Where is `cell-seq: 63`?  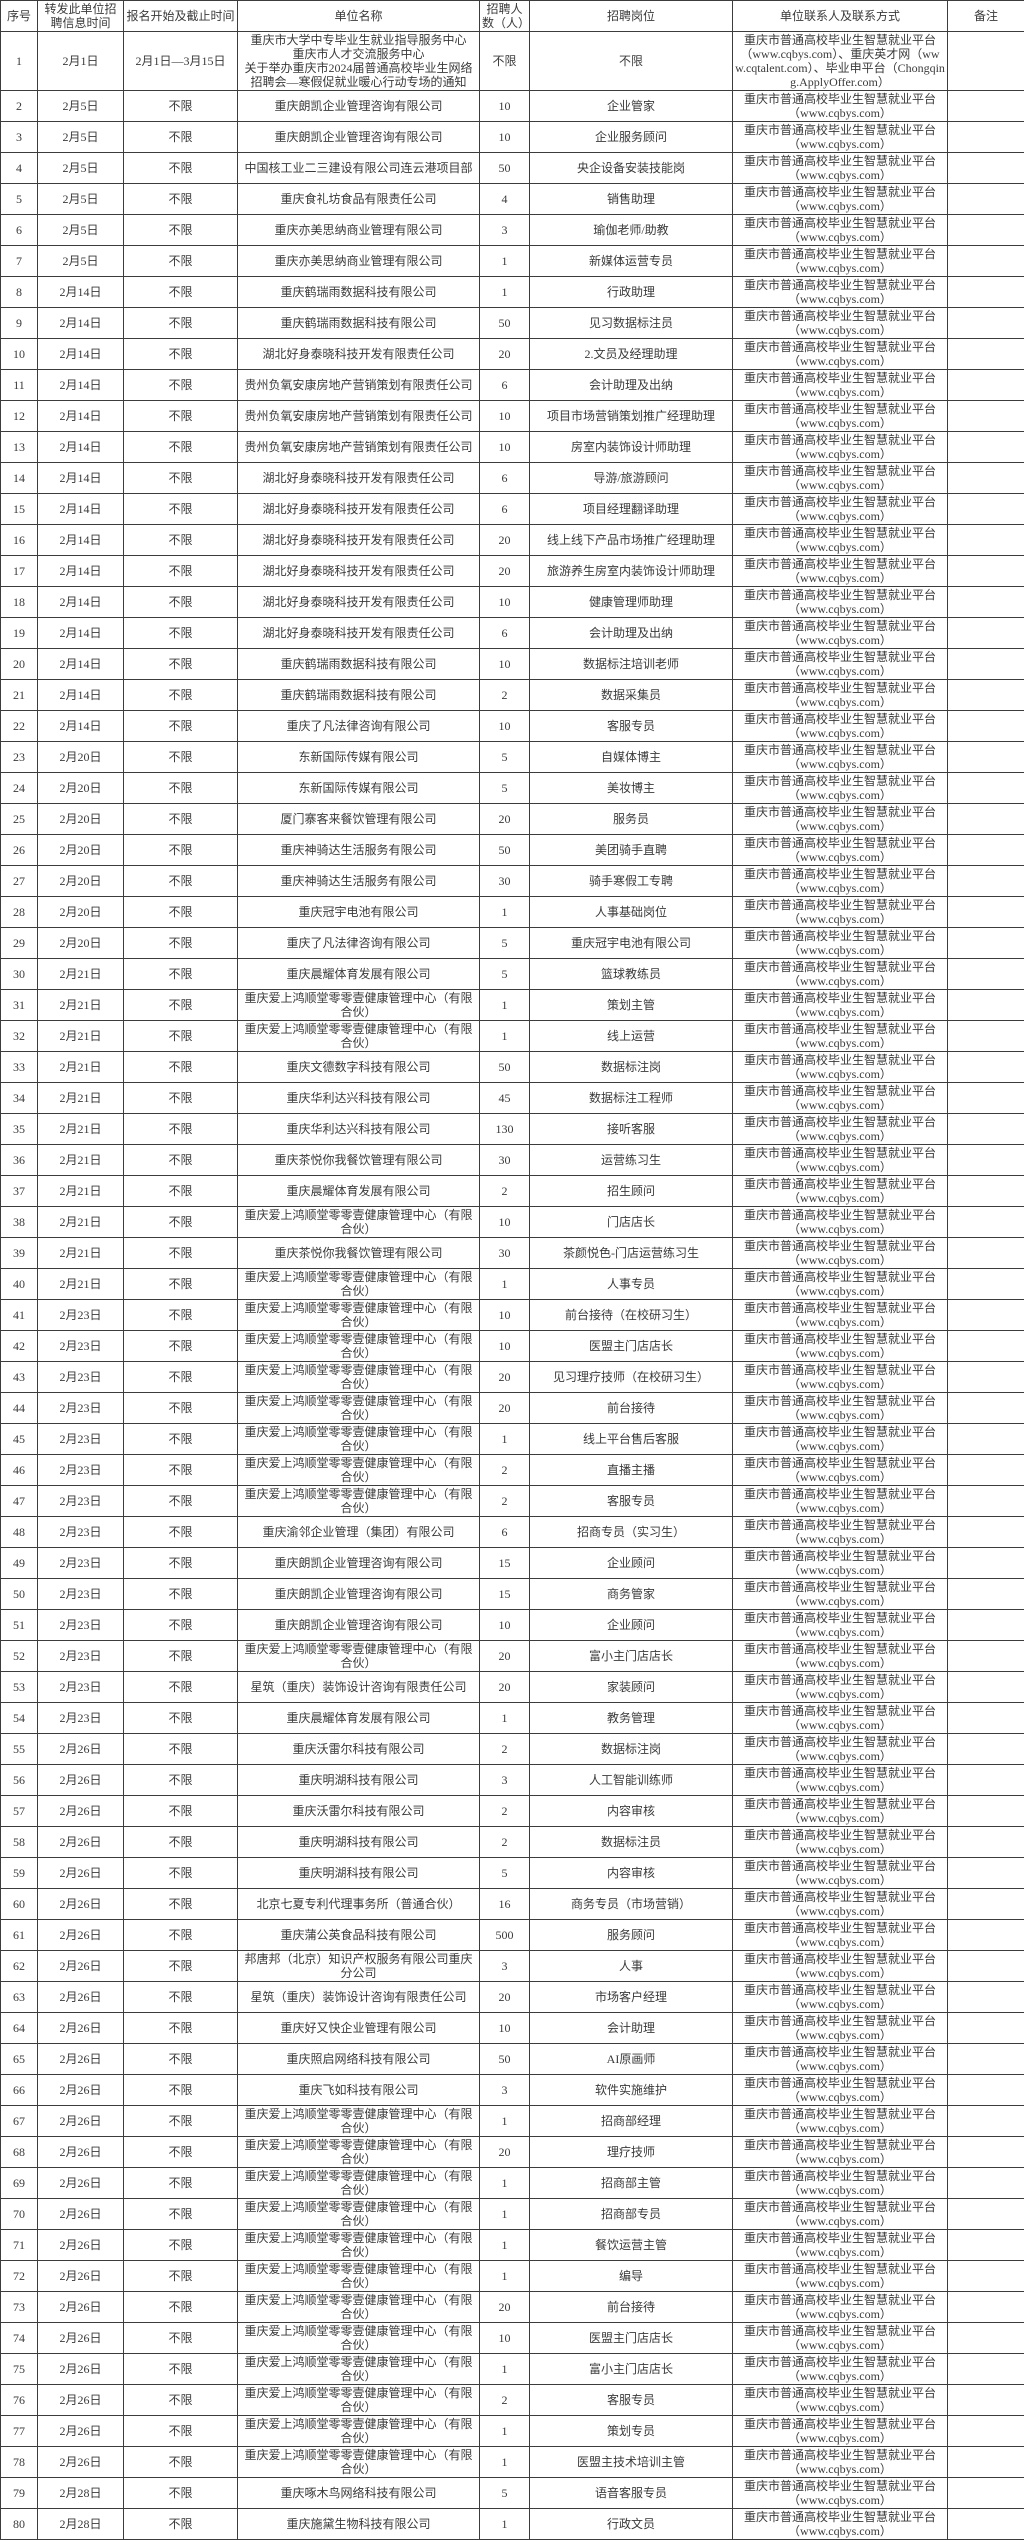 cell-seq: 63 is located at coordinates (19, 1997).